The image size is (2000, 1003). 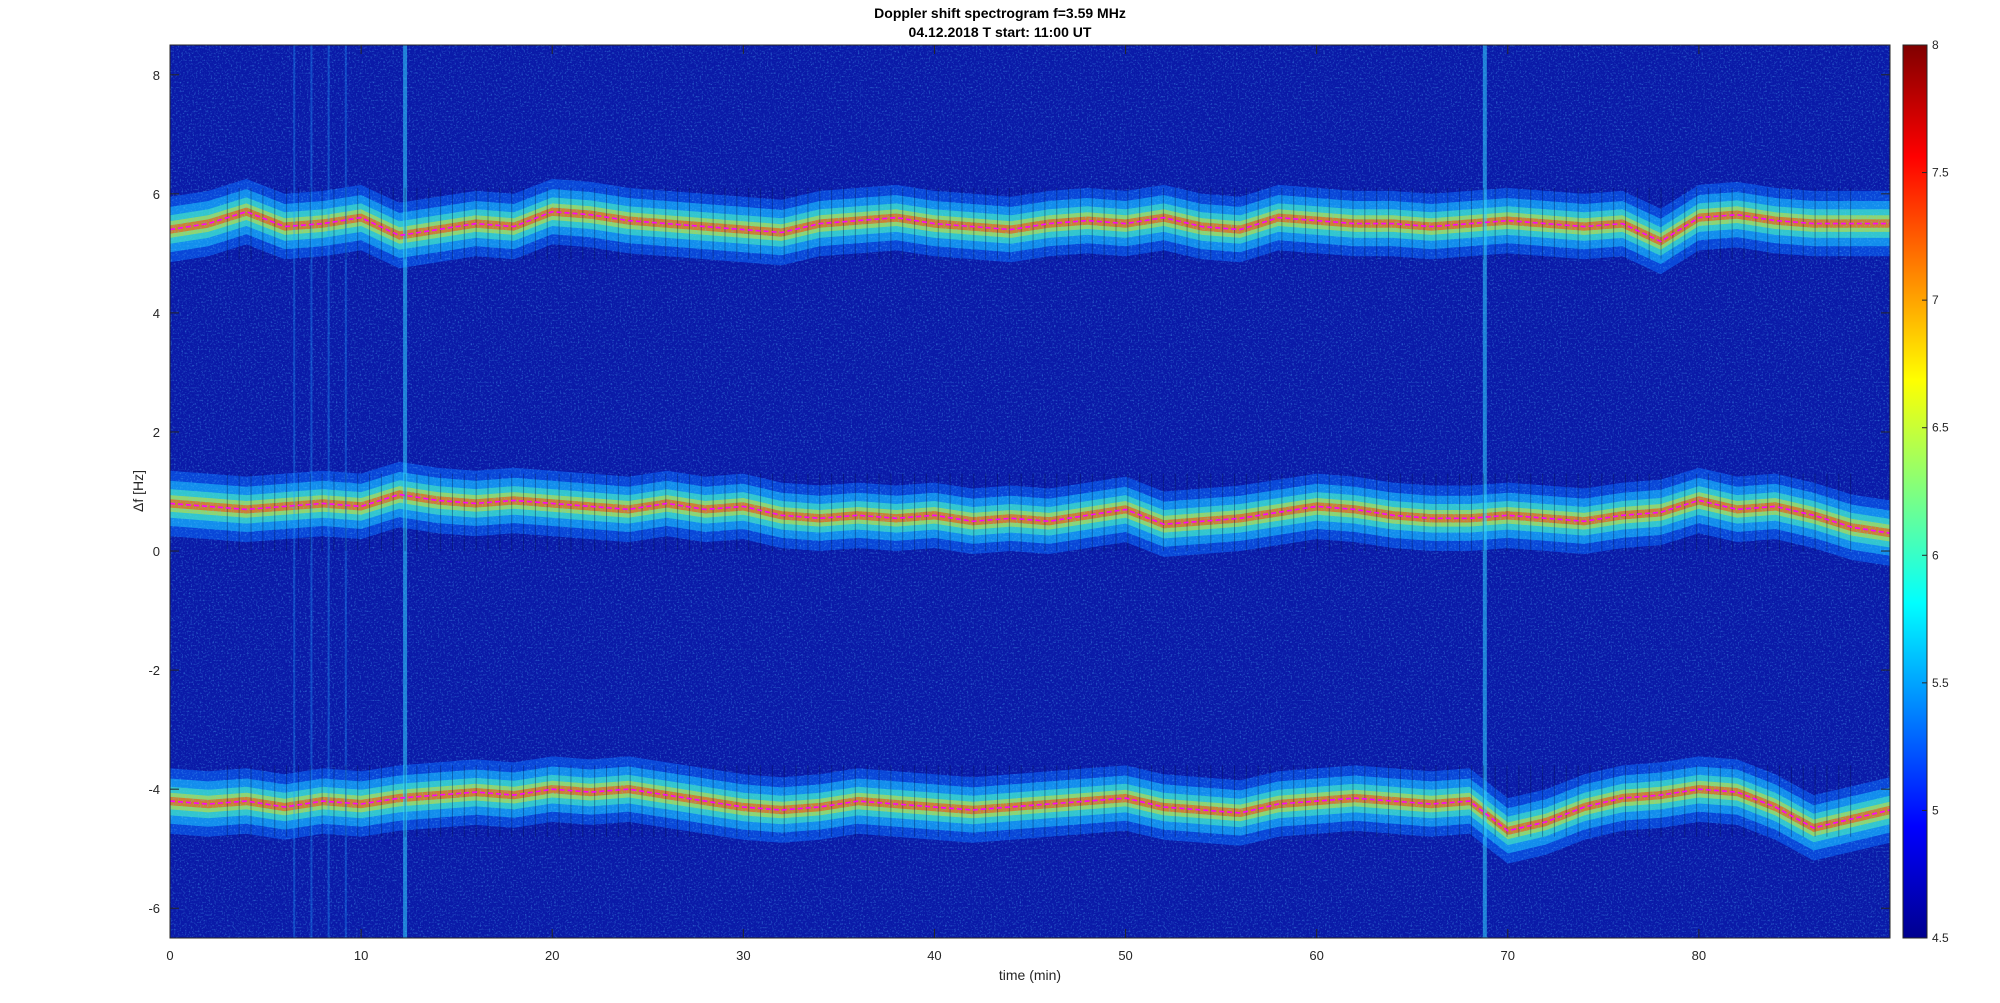 What do you see at coordinates (1940, 173) in the screenshot?
I see `colorbar-tick-label: 7.5` at bounding box center [1940, 173].